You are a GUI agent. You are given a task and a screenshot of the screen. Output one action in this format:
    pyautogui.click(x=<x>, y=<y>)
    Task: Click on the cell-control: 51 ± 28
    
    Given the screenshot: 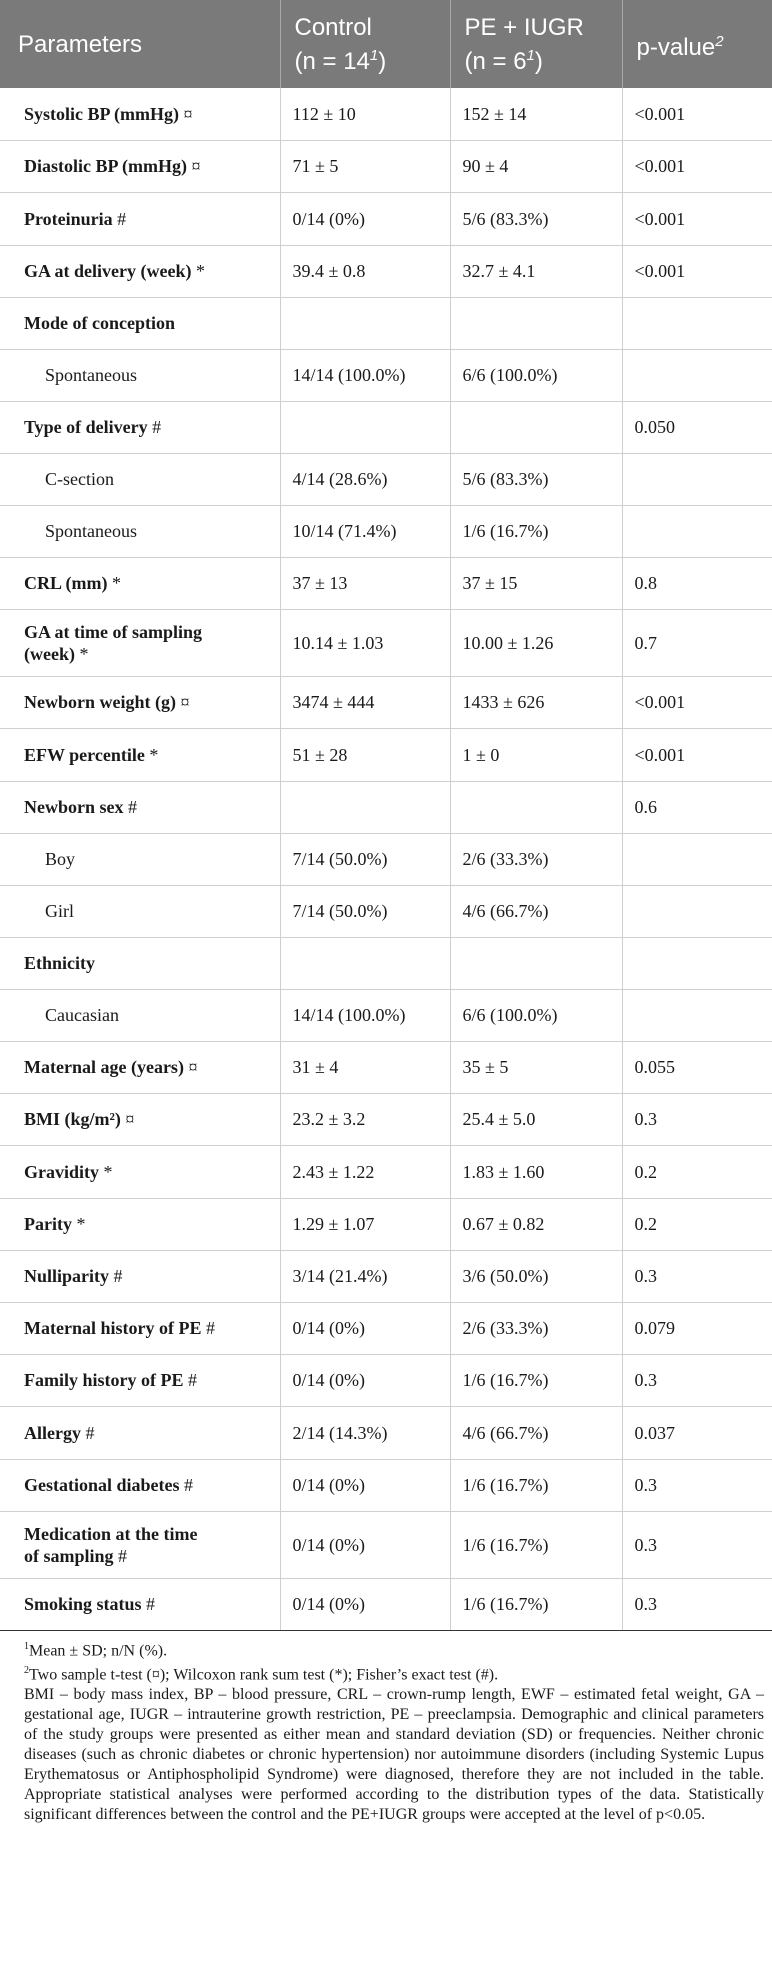 What is the action you would take?
    pyautogui.click(x=364, y=755)
    